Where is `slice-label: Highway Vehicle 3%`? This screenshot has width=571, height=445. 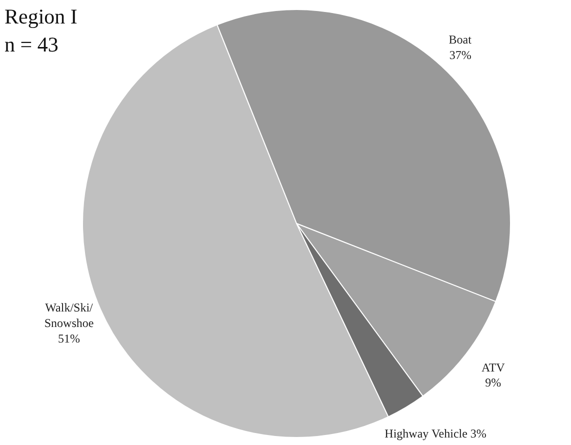 slice-label: Highway Vehicle 3% is located at coordinates (435, 433).